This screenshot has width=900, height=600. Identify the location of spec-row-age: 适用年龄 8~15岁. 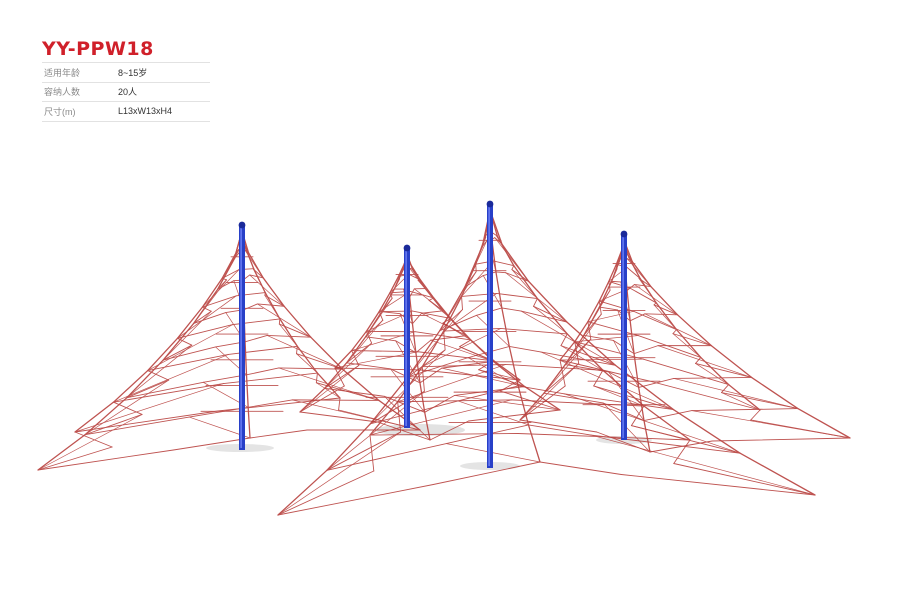
(126, 73).